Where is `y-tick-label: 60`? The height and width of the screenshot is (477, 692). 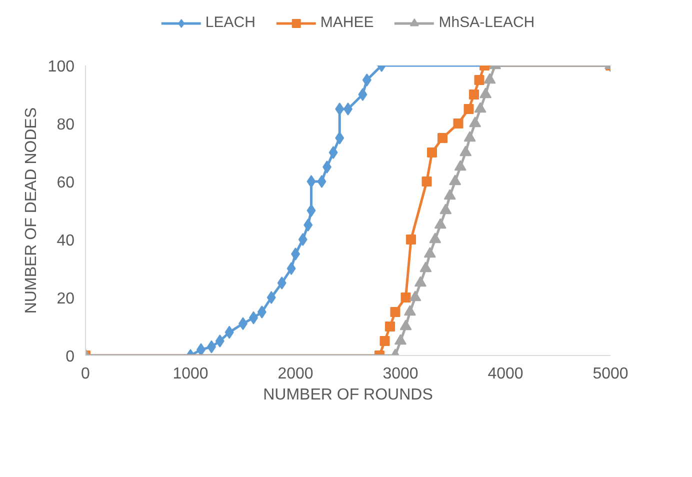
y-tick-label: 60 is located at coordinates (65, 183).